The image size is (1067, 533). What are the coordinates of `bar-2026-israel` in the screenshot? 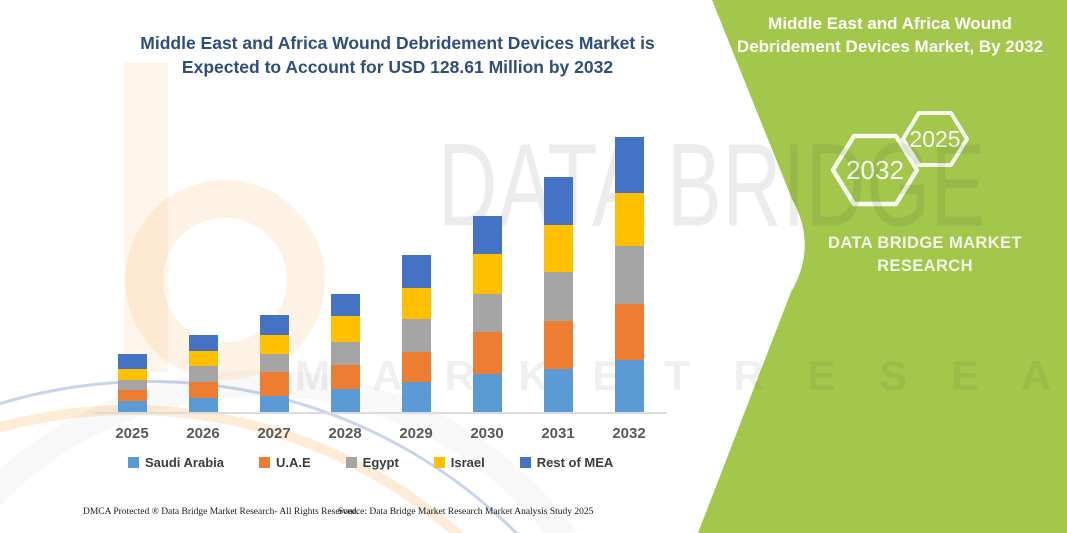 It's located at (203, 359).